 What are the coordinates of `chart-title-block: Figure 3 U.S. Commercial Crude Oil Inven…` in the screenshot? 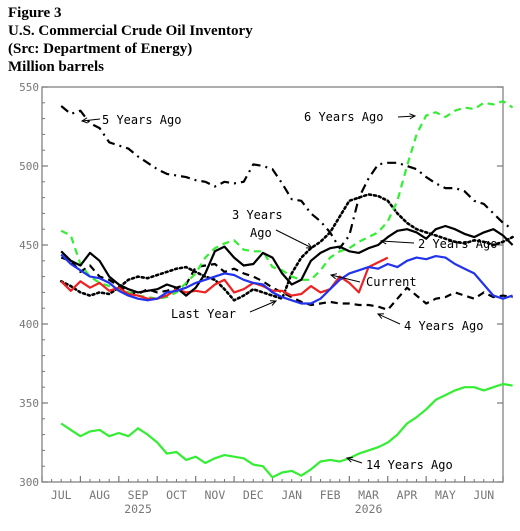 It's located at (130, 40).